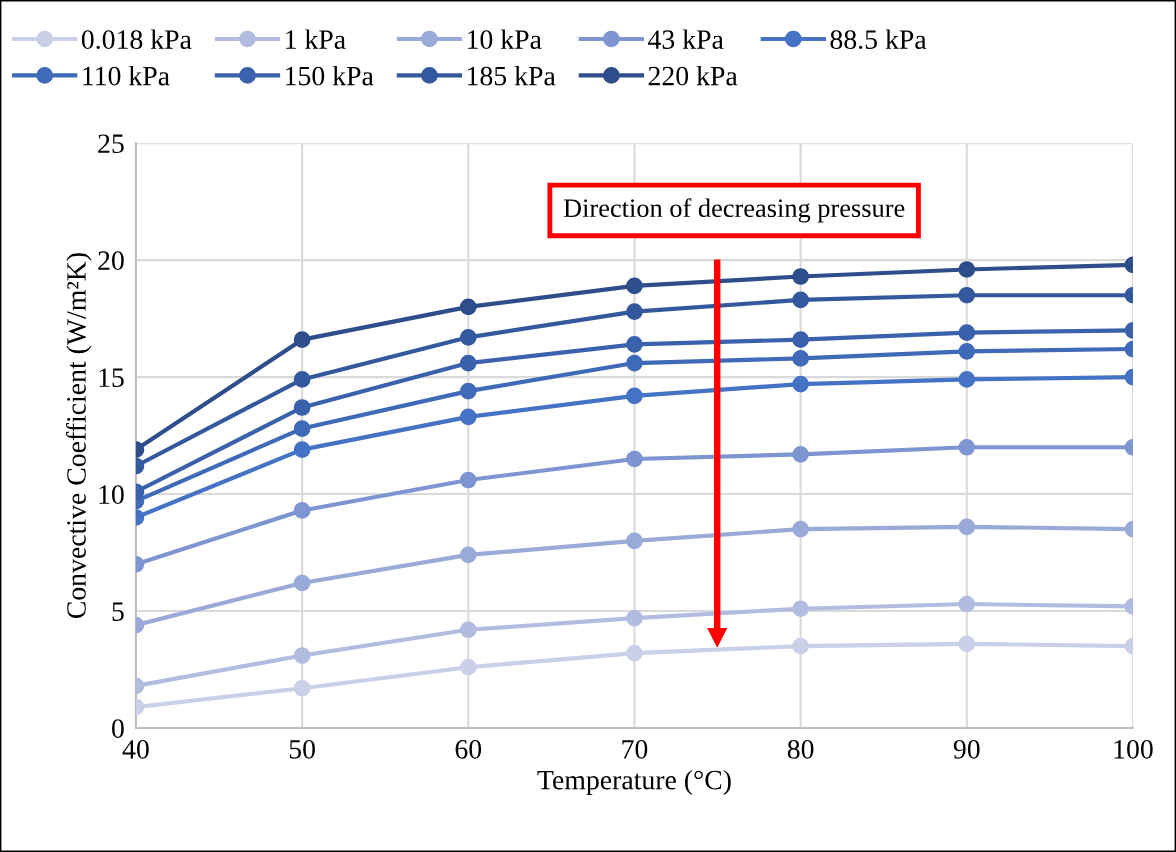 This screenshot has height=852, width=1176. What do you see at coordinates (1133, 749) in the screenshot?
I see `x-tick-label: 100` at bounding box center [1133, 749].